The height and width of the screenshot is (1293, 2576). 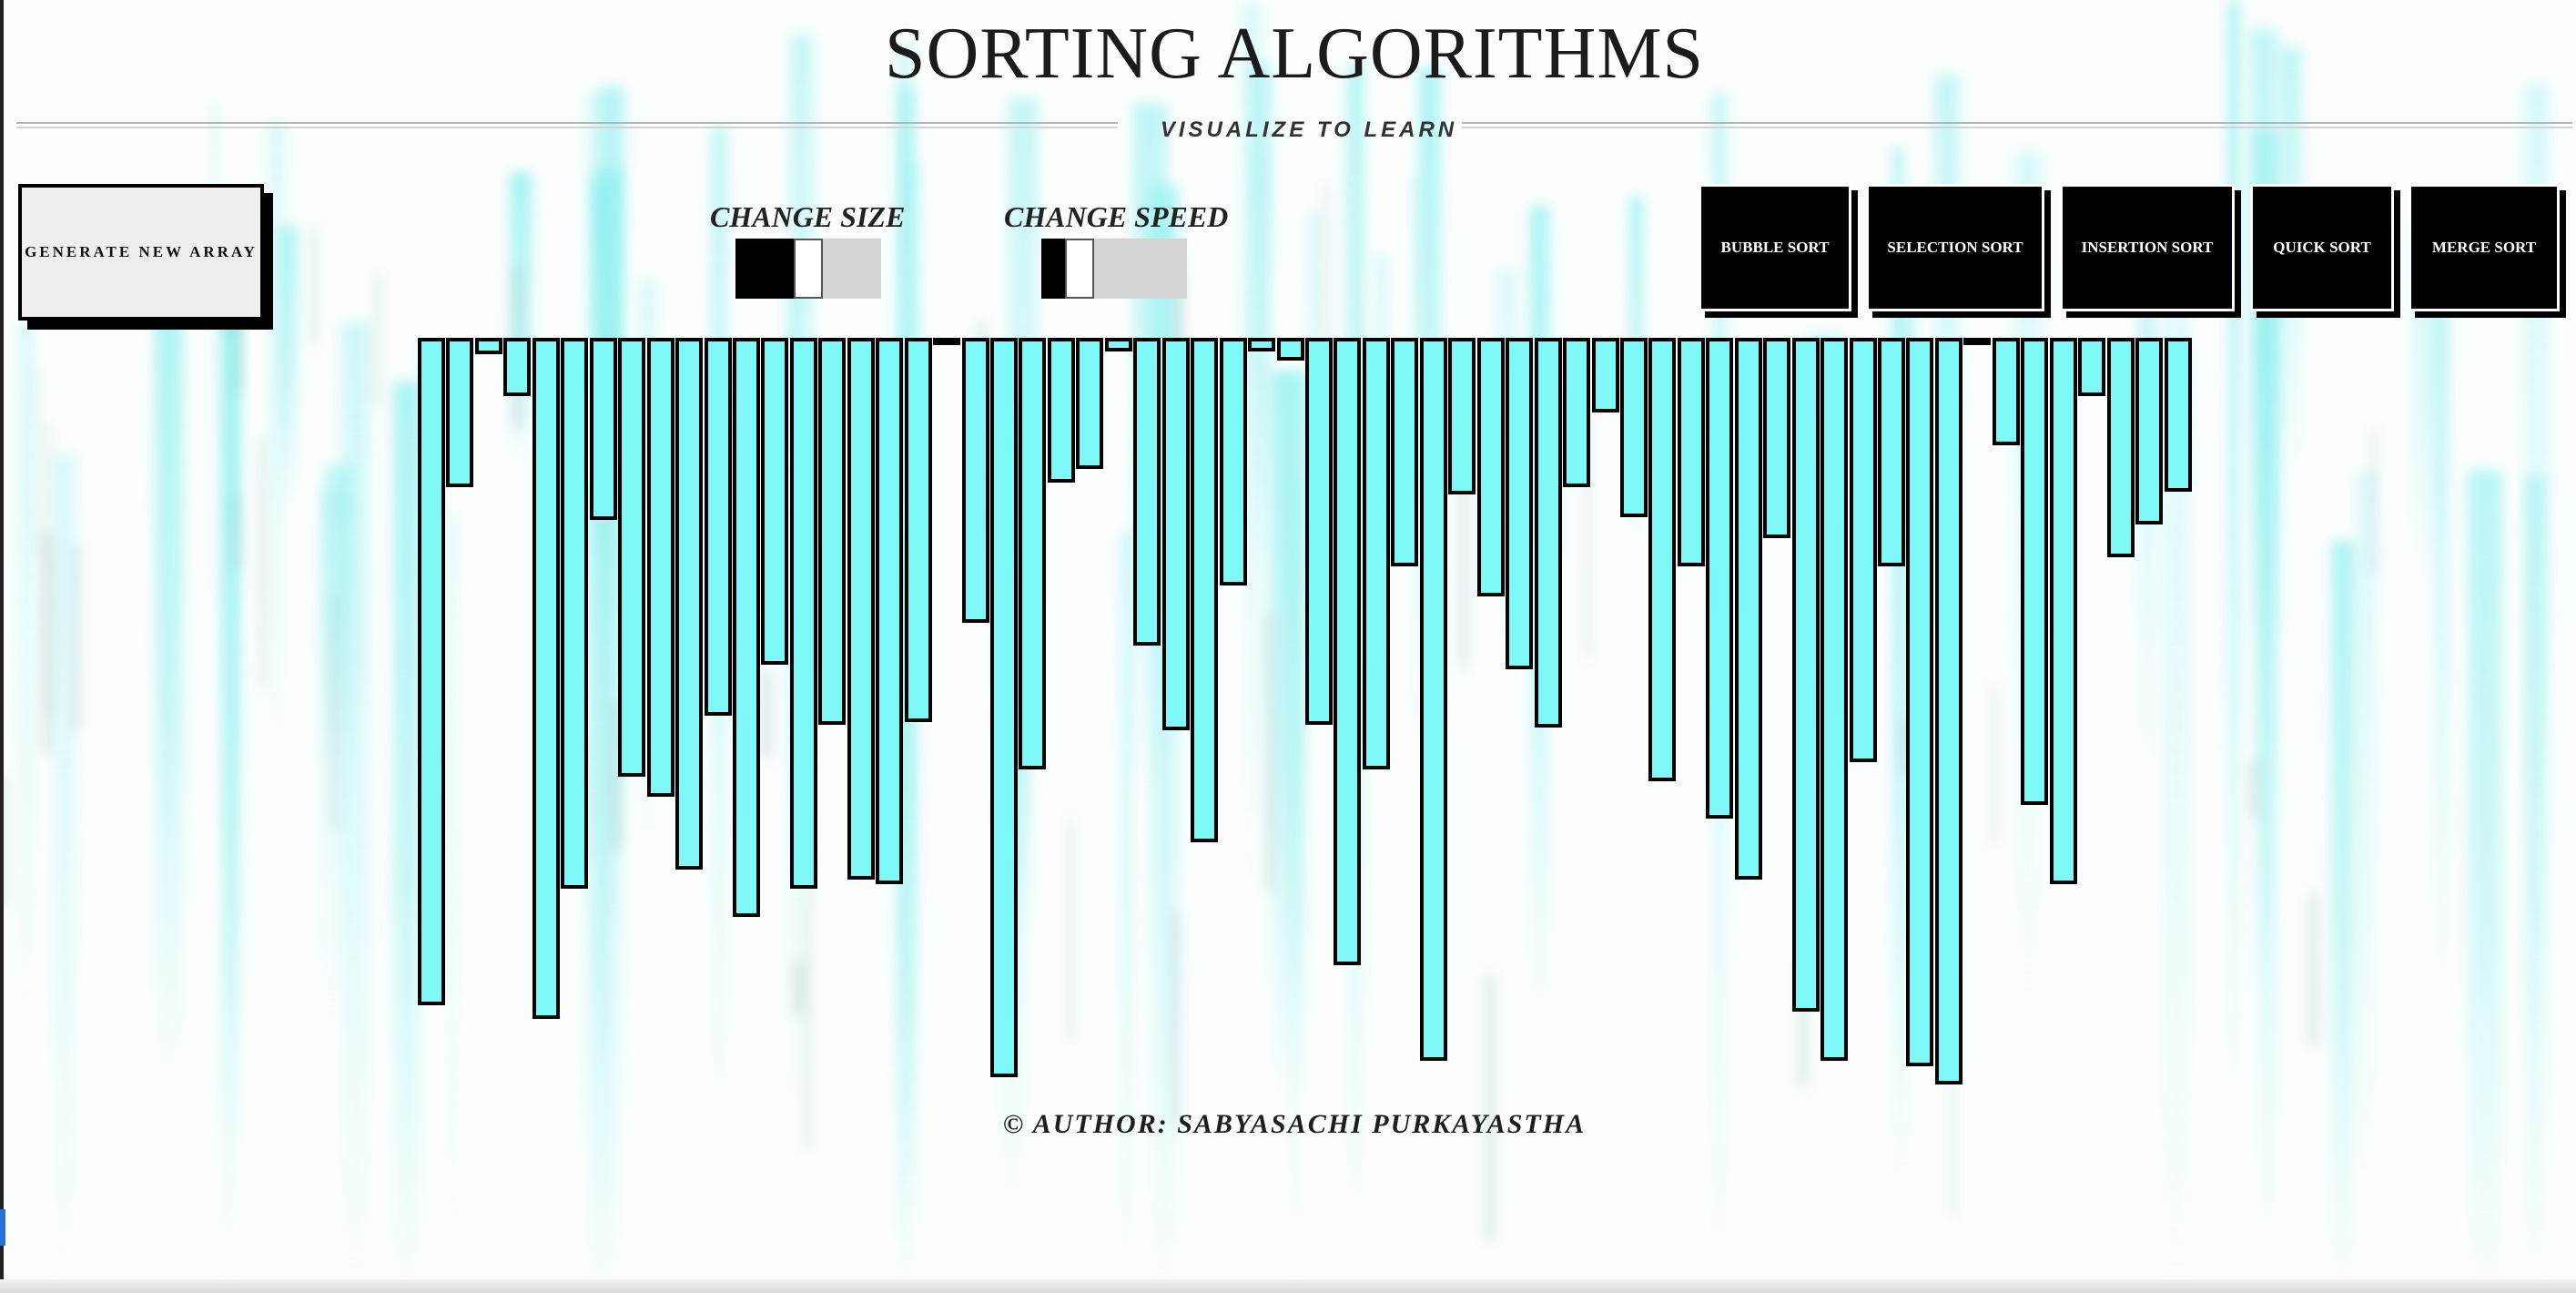 I want to click on speed-slider, so click(x=1114, y=269).